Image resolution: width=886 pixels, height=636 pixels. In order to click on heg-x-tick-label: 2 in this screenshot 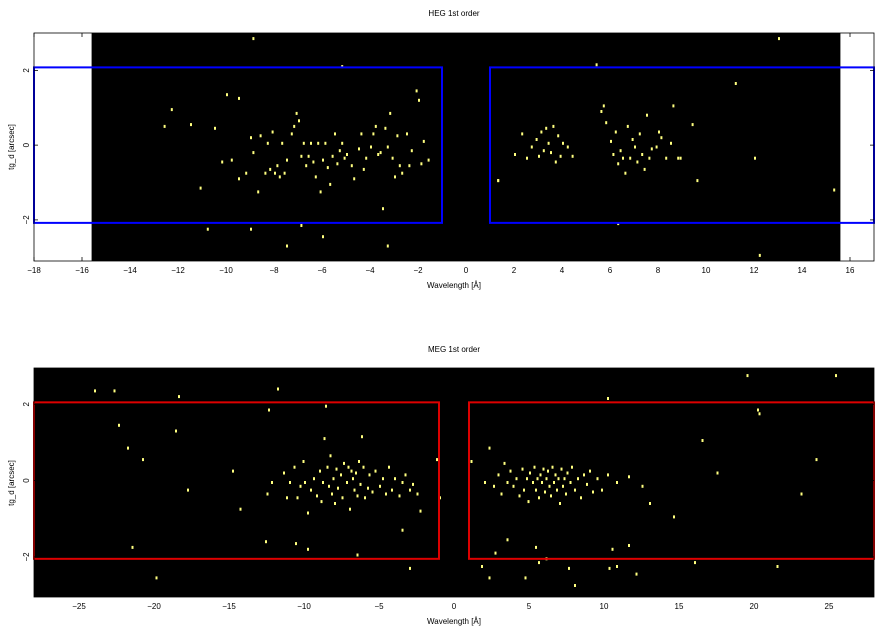, I will do `click(514, 270)`.